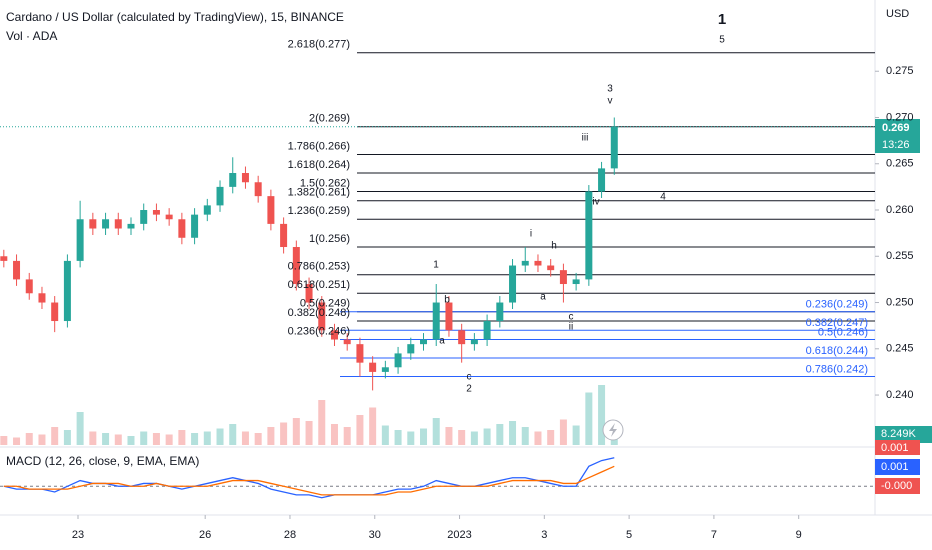 This screenshot has height=550, width=932. I want to click on fib-label: 1.618(0.264), so click(319, 165).